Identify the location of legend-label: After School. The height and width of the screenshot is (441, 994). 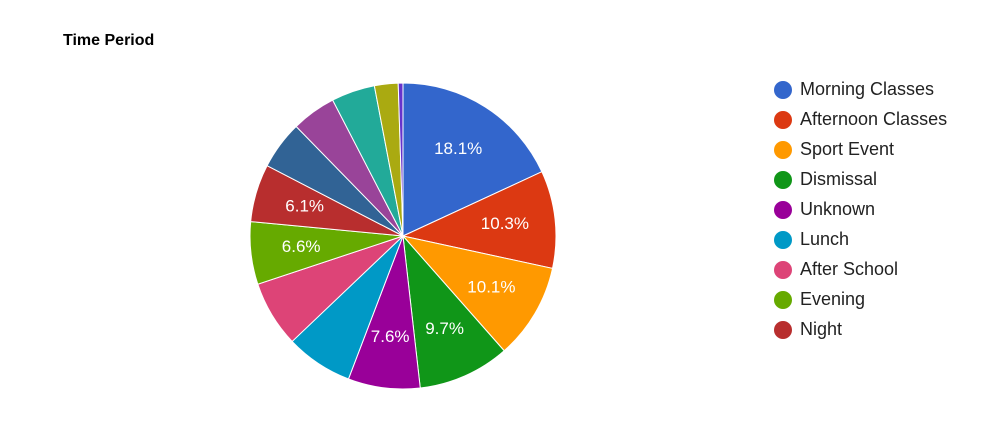
(849, 269).